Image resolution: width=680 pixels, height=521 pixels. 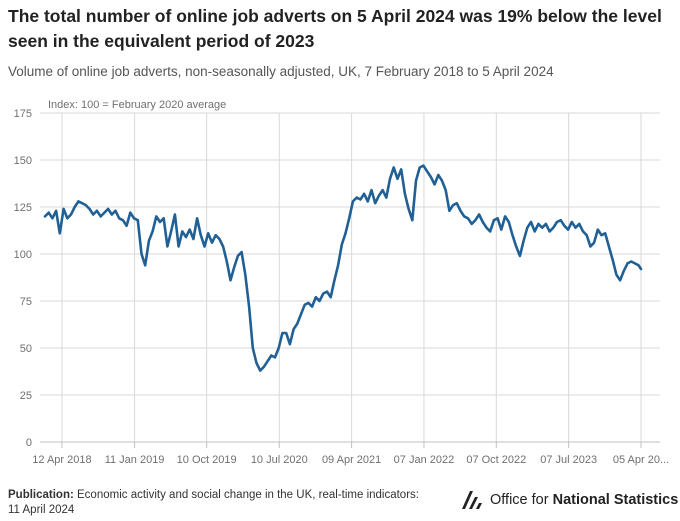 I want to click on ons-logo-icon, so click(x=472, y=500).